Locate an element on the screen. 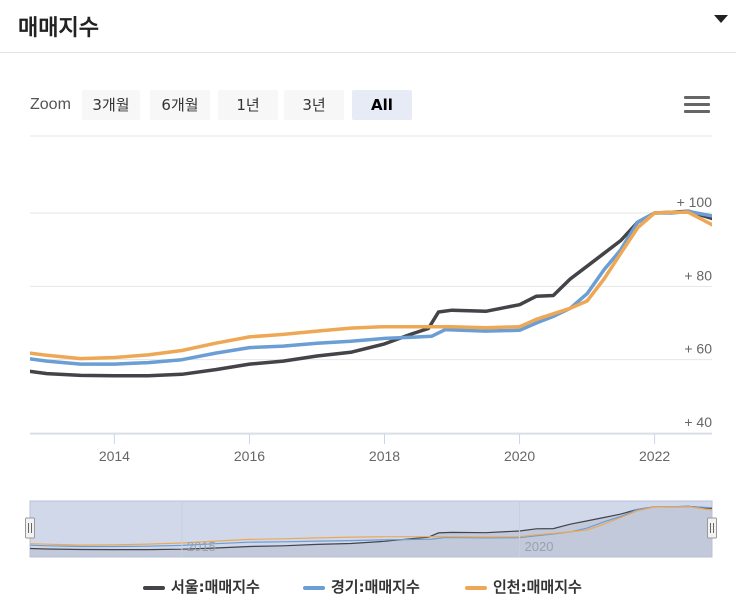 The width and height of the screenshot is (736, 611). navigator: 2015 2020 is located at coordinates (371, 529).